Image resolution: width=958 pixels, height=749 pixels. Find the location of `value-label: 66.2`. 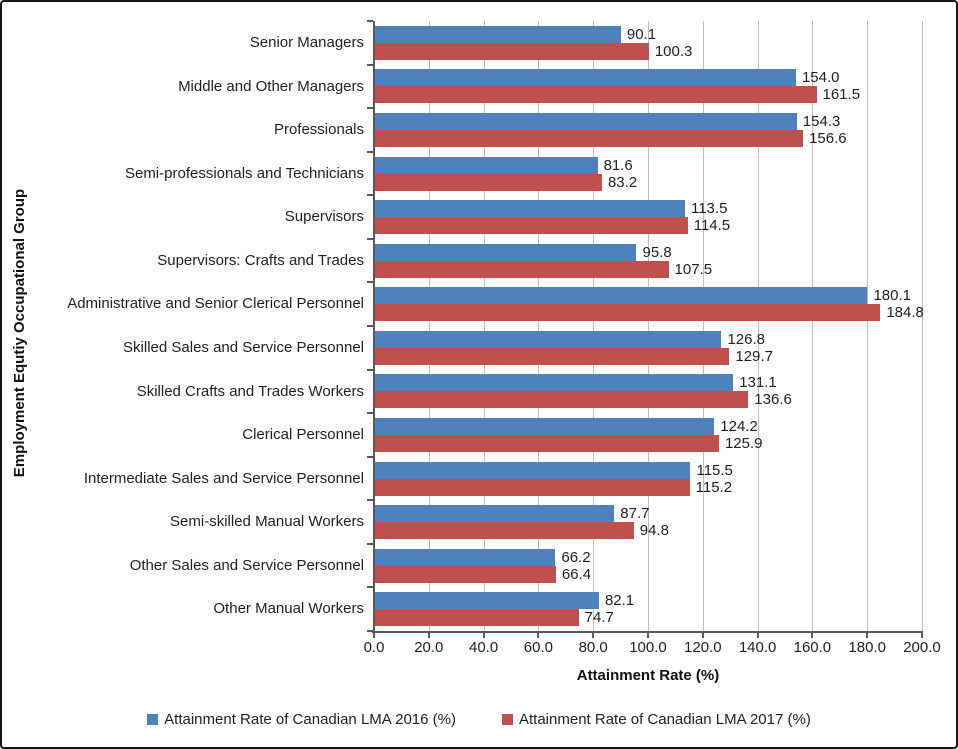

value-label: 66.2 is located at coordinates (576, 557).